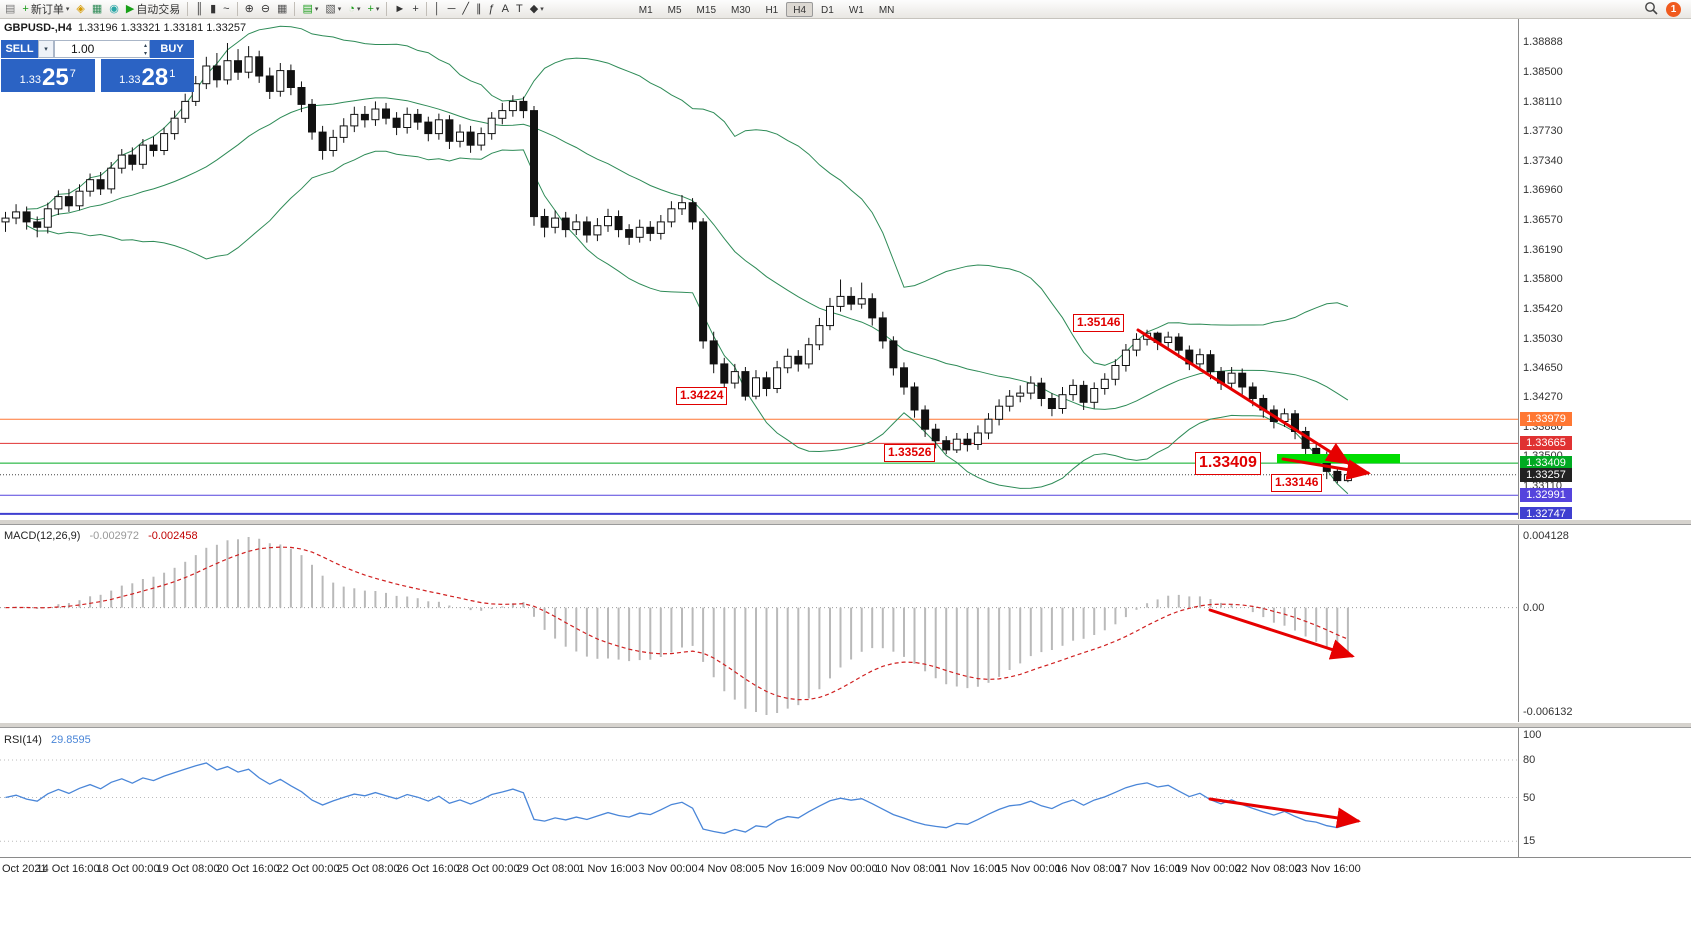 This screenshot has height=941, width=1691. I want to click on notification-badge: 1, so click(1673, 9).